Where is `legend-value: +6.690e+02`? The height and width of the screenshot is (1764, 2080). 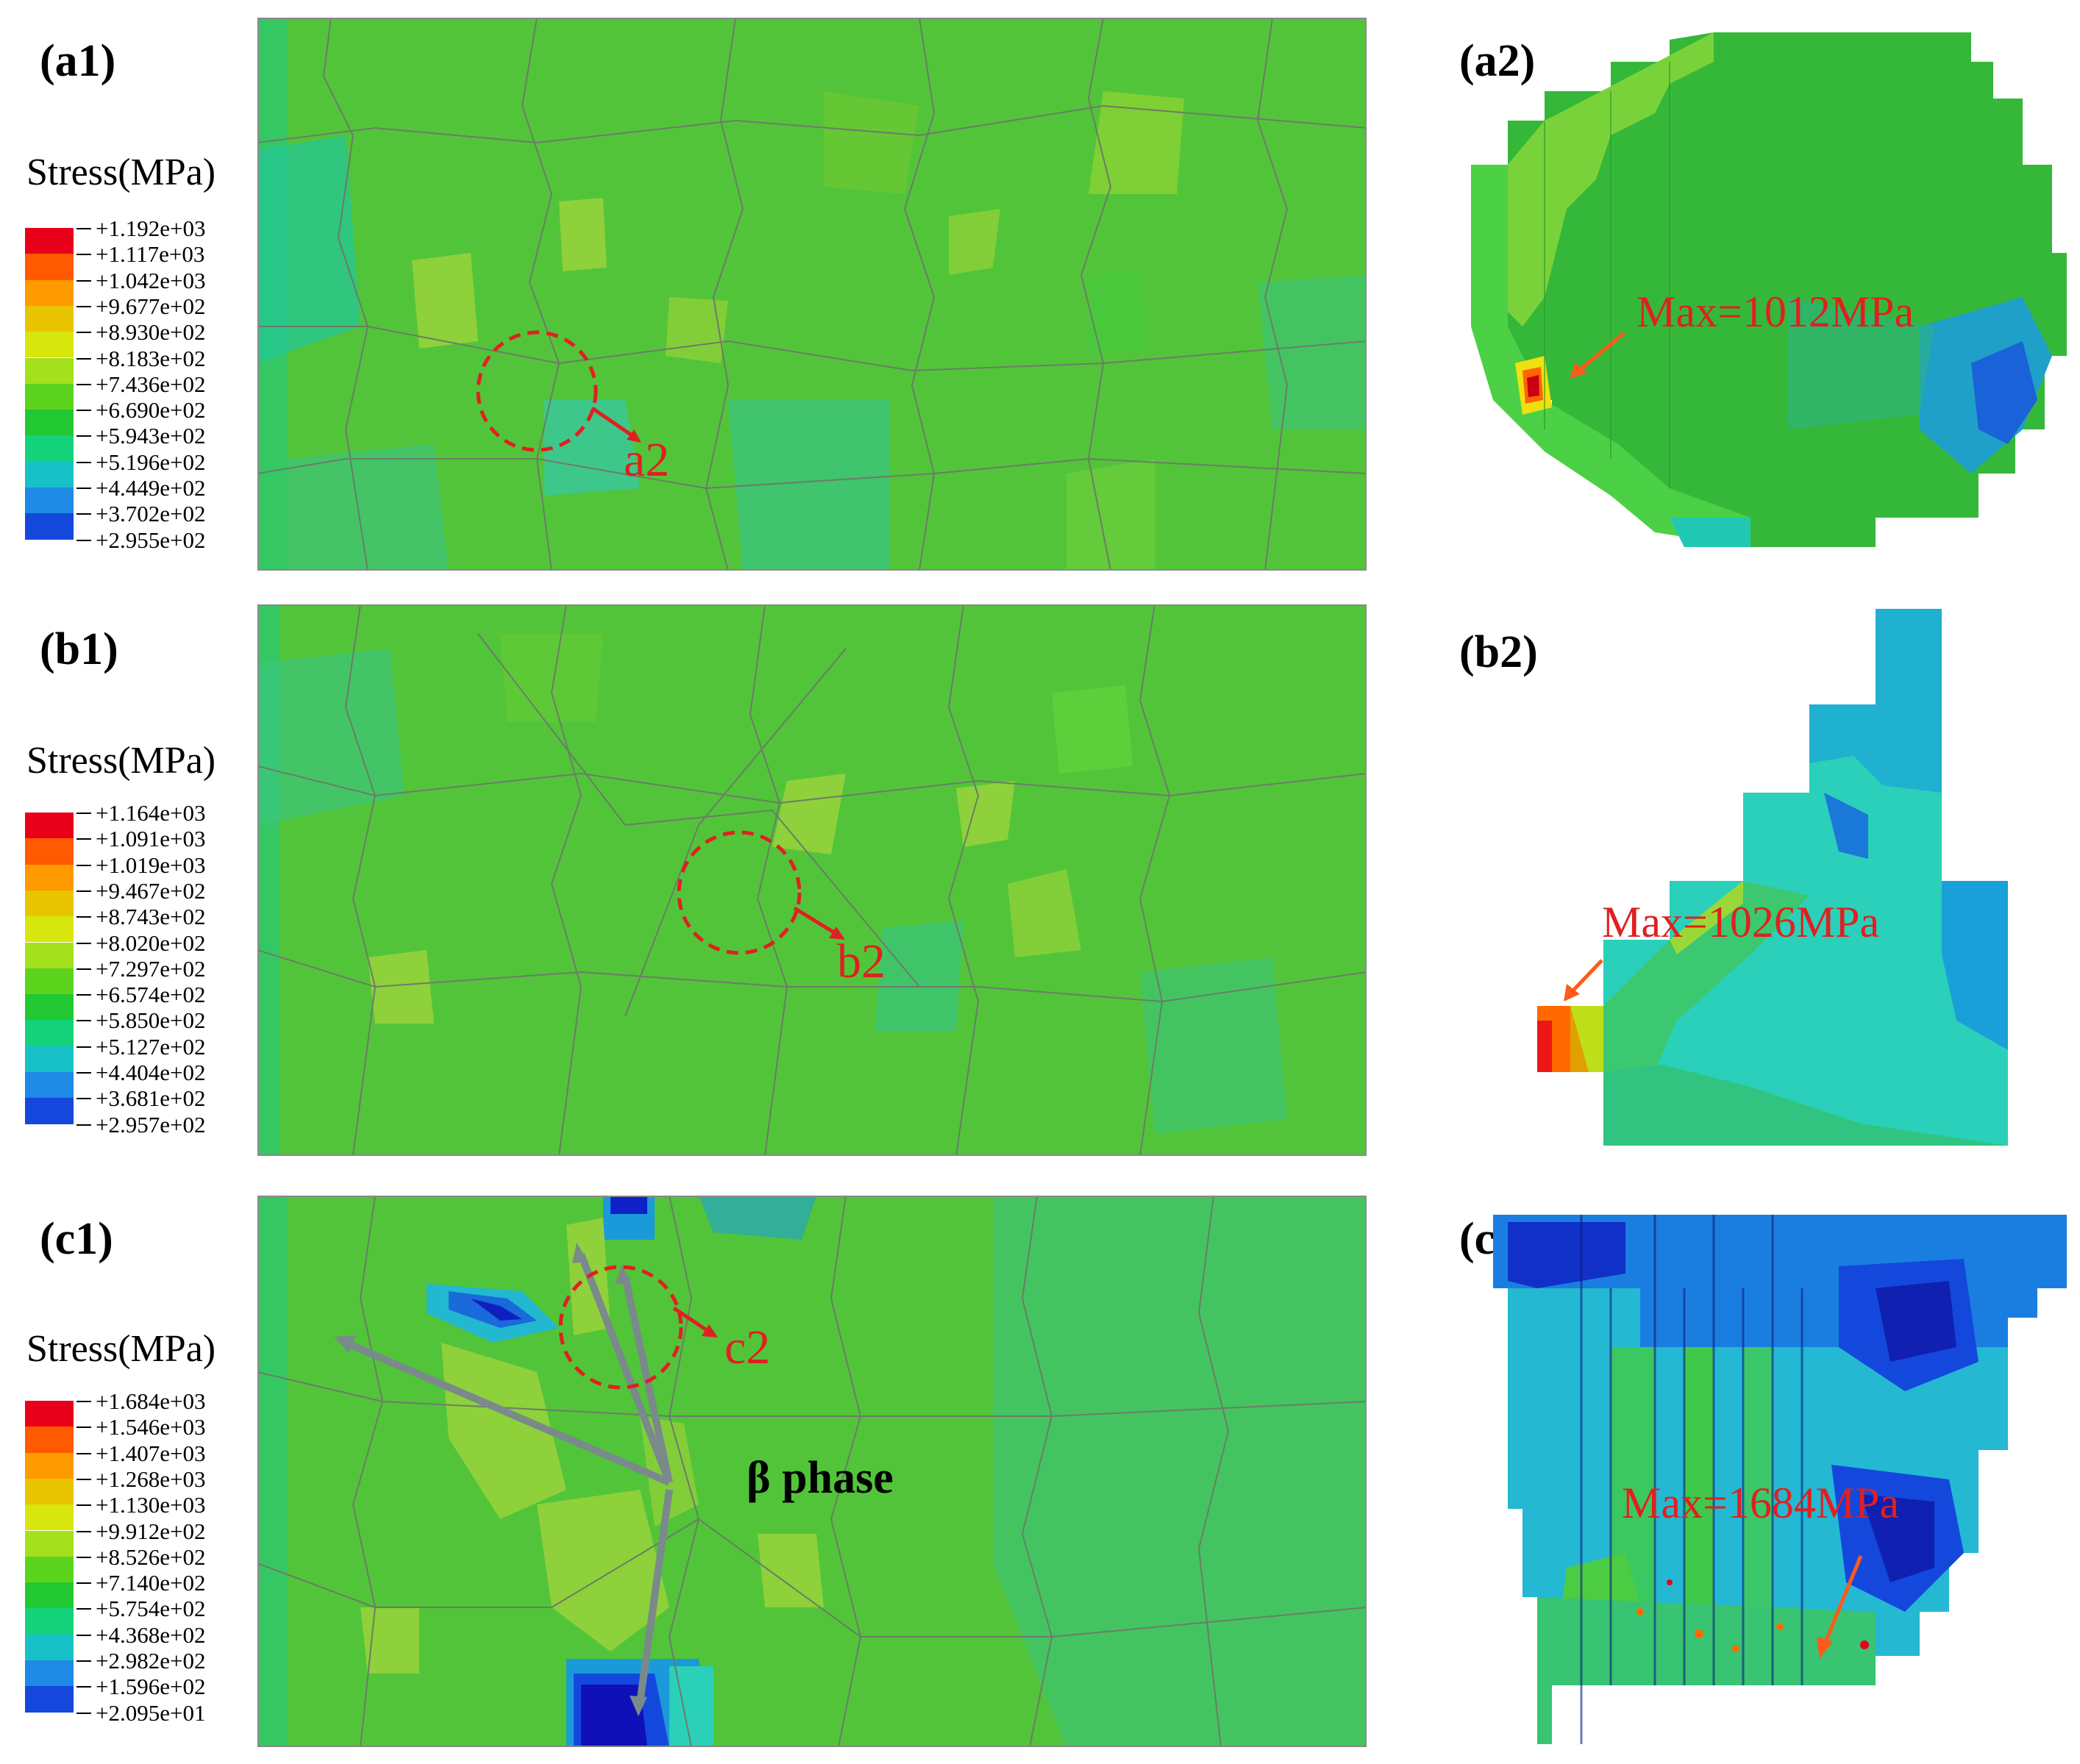 legend-value: +6.690e+02 is located at coordinates (151, 410).